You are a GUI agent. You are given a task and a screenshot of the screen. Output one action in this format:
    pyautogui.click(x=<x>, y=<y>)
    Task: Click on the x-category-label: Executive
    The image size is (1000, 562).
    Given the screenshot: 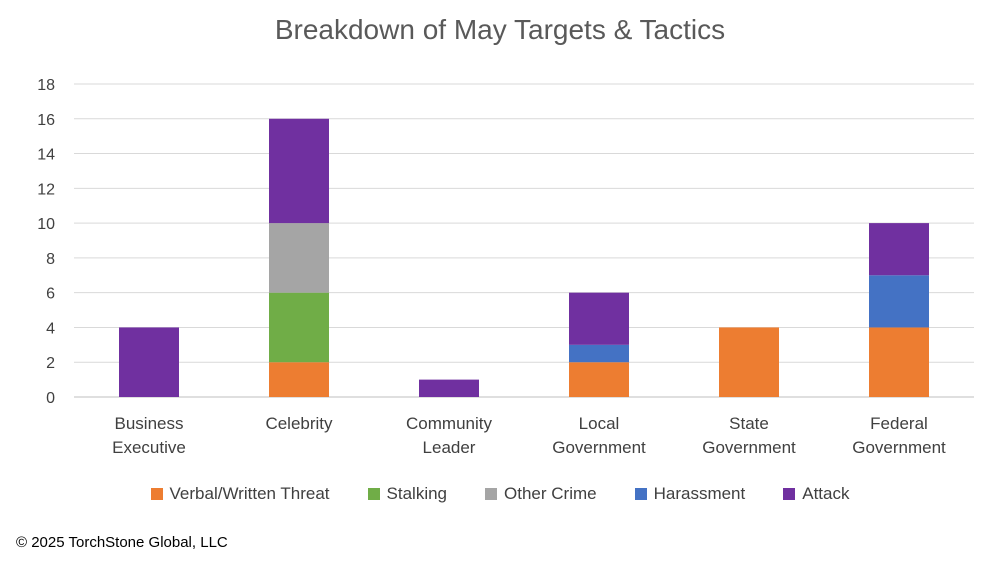 What is the action you would take?
    pyautogui.click(x=149, y=447)
    